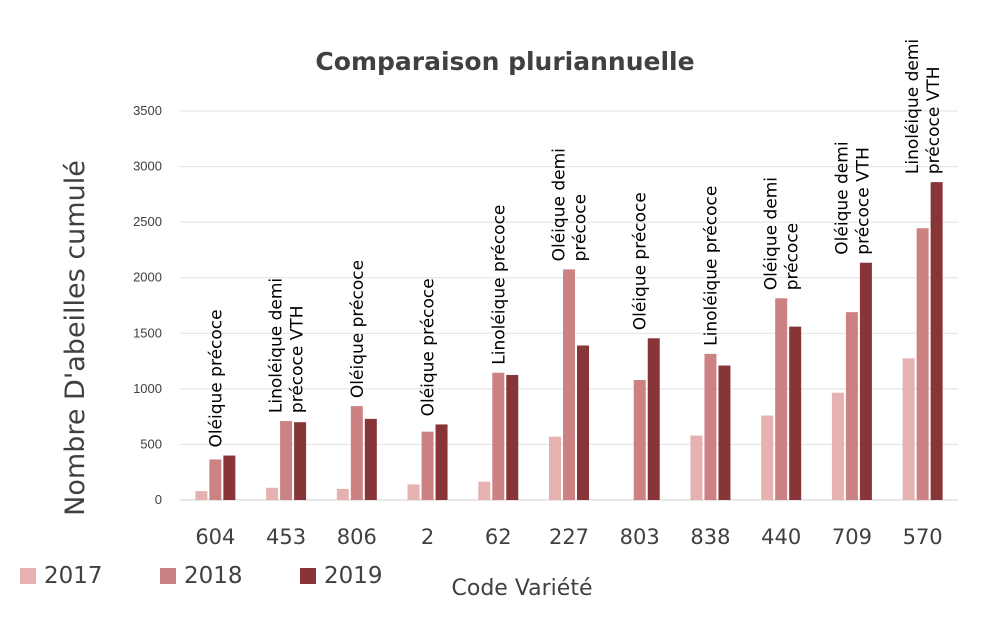  I want to click on legend-label-2019: 2019, so click(353, 576).